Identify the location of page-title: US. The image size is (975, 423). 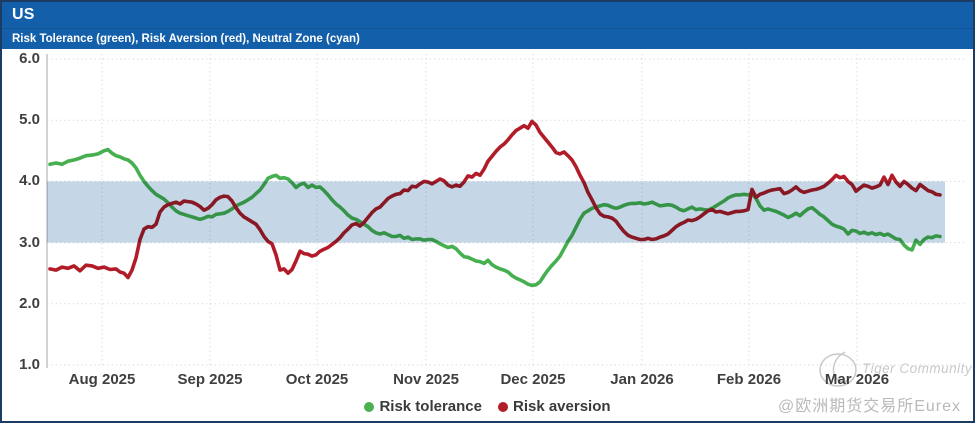
(23, 14).